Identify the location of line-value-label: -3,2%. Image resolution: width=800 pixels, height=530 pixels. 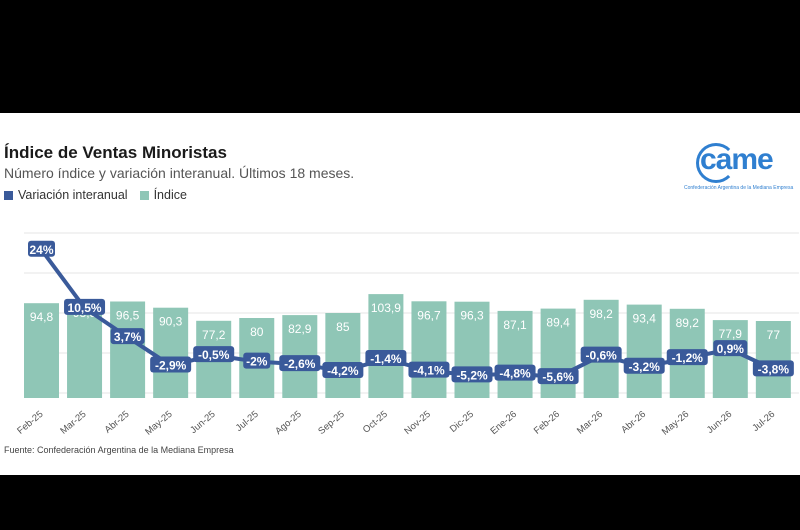
(645, 367).